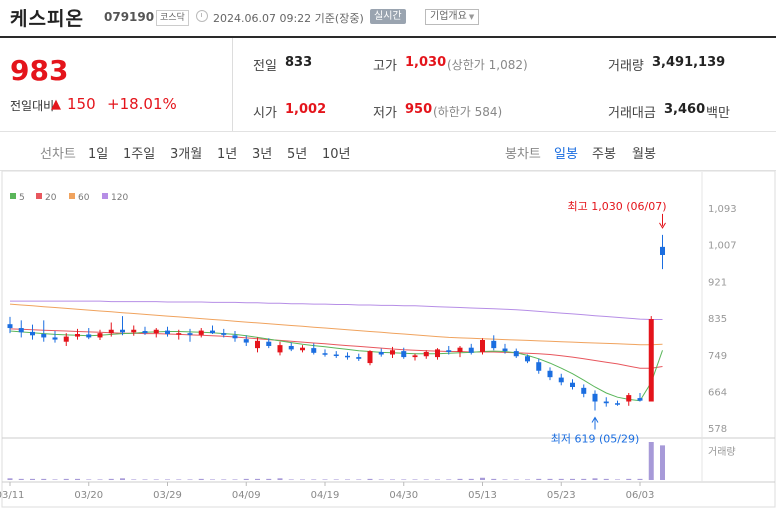 The width and height of the screenshot is (776, 516). I want to click on amount-label: 거래대금, so click(632, 113).